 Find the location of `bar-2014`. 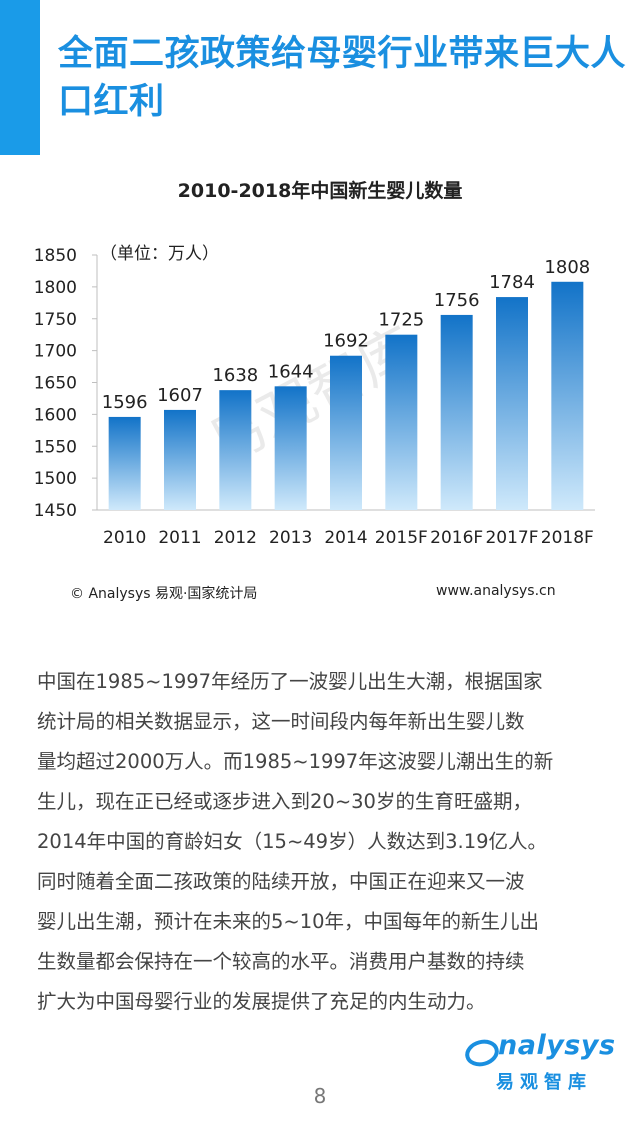

bar-2014 is located at coordinates (346, 432).